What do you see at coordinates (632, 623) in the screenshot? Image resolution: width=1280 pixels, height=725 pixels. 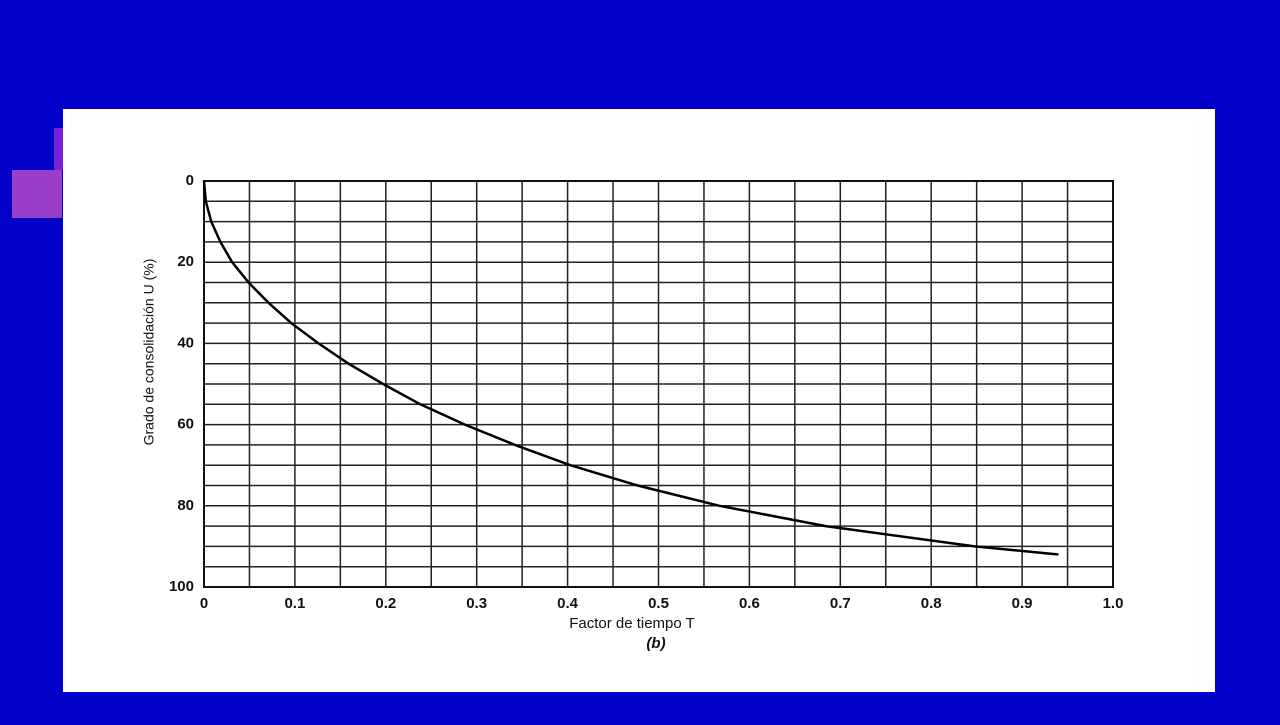 I see `x-axis-label: Factor de tiempo T` at bounding box center [632, 623].